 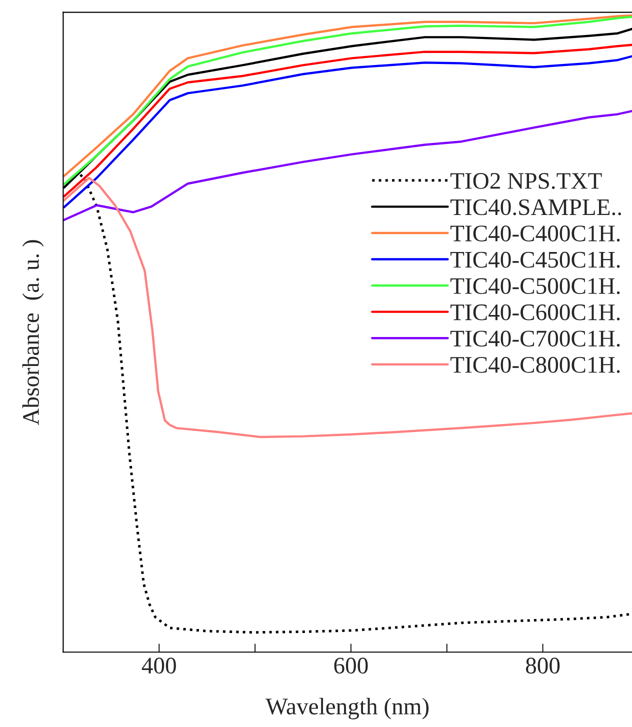 I want to click on legend-label: TIC40-C400C1H., so click(x=535, y=234).